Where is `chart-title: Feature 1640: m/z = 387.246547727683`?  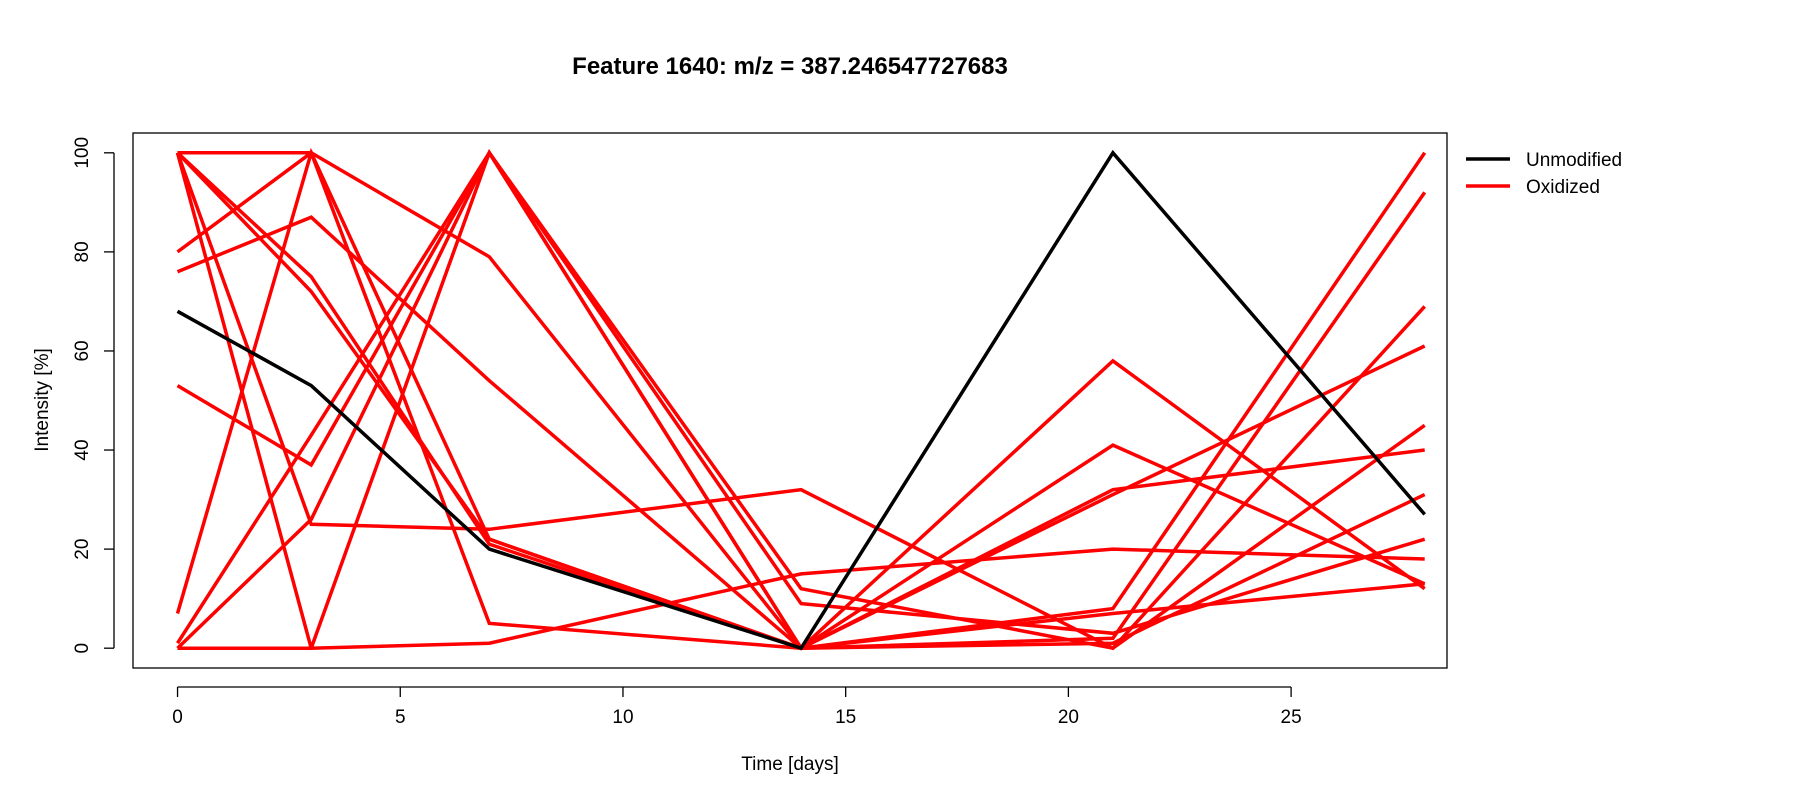
chart-title: Feature 1640: m/z = 387.246547727683 is located at coordinates (790, 66).